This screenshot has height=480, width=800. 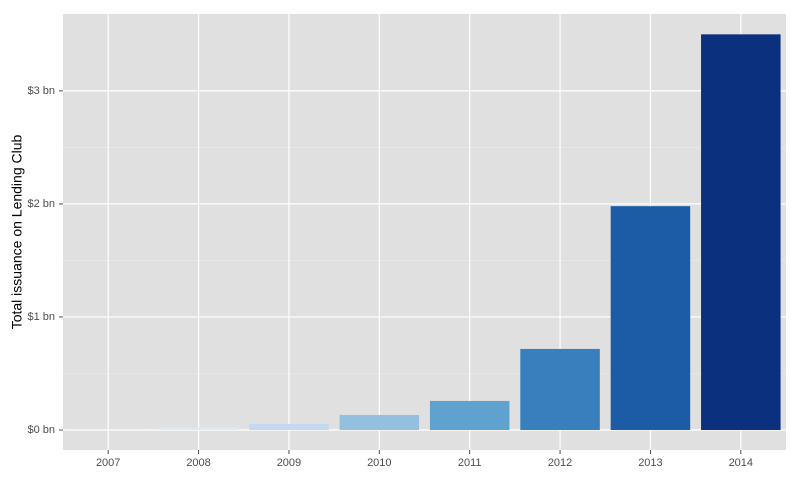 What do you see at coordinates (41, 204) in the screenshot?
I see `y-tick-label: $2 bn` at bounding box center [41, 204].